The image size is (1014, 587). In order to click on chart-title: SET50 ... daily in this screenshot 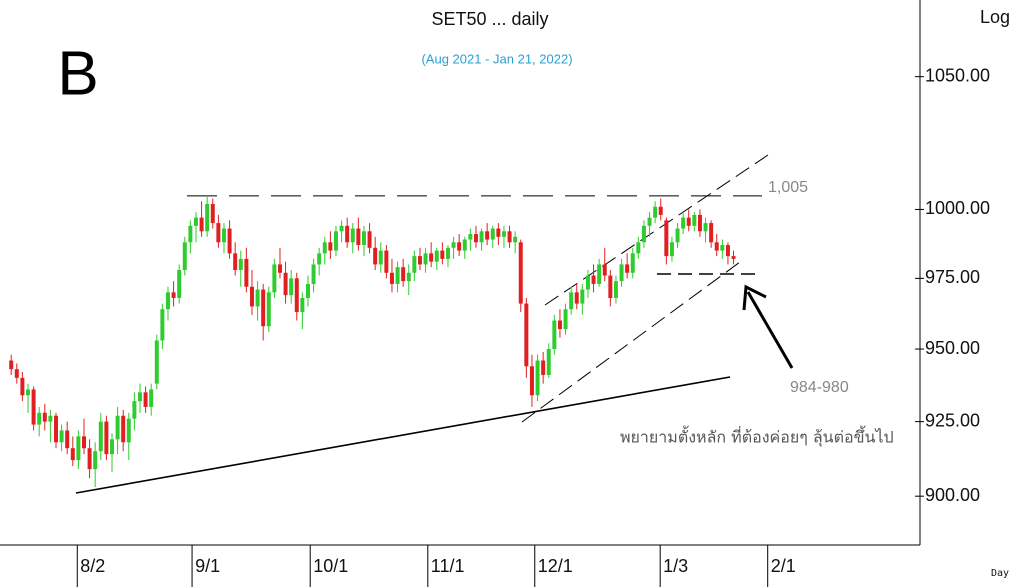, I will do `click(489, 19)`.